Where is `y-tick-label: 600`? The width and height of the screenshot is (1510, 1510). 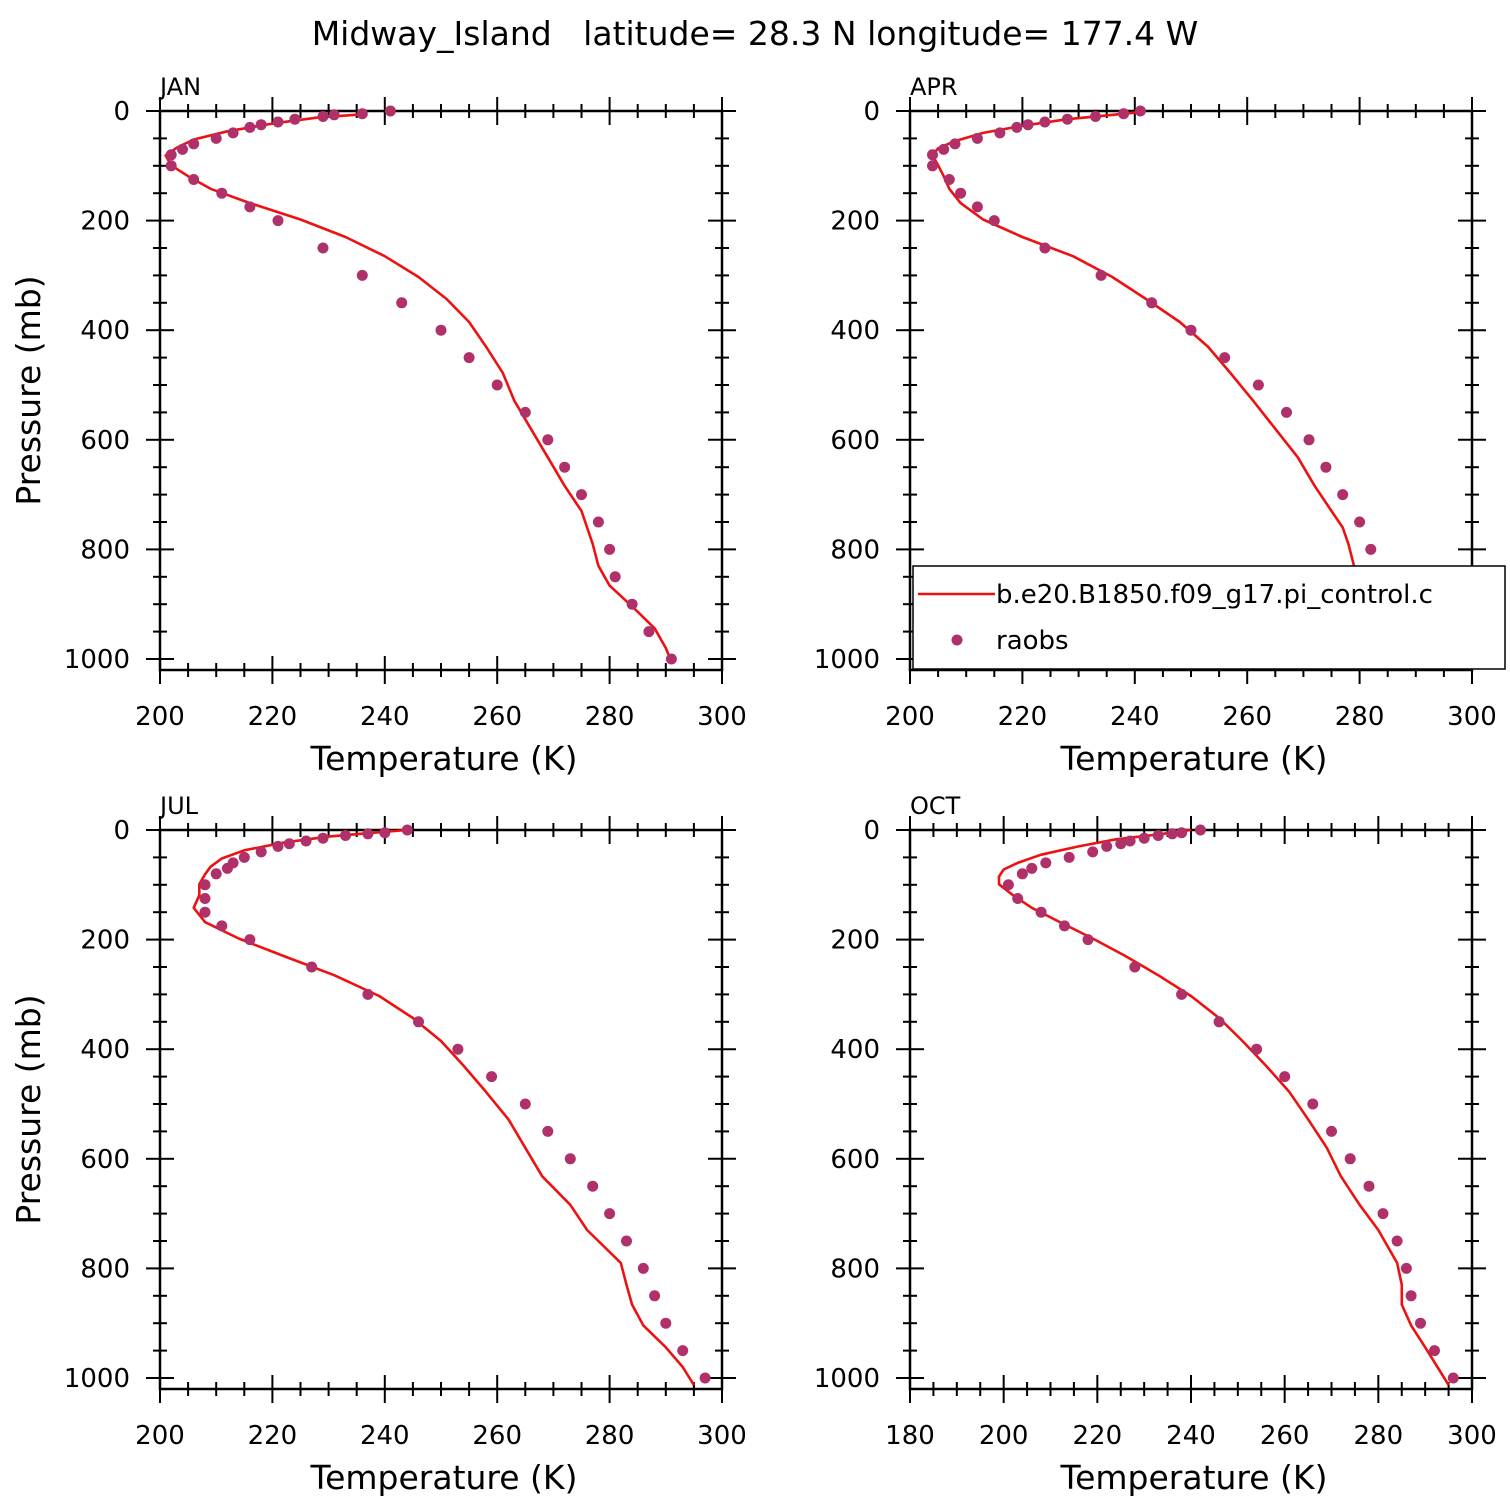 y-tick-label: 600 is located at coordinates (105, 441).